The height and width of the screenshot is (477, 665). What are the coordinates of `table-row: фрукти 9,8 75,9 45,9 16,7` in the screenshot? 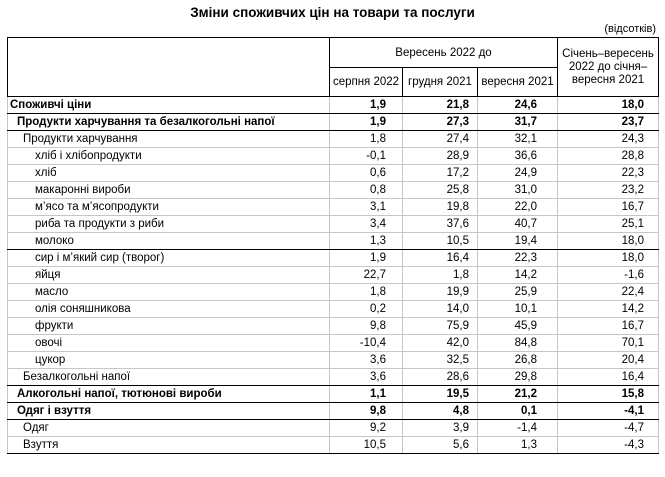 It's located at (333, 326).